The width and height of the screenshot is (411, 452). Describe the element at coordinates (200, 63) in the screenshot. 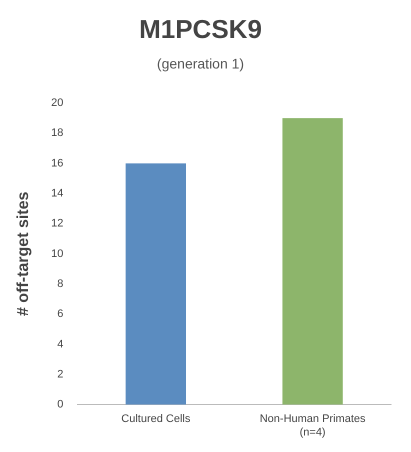

I see `chart-subtitle: (generation 1)` at that location.